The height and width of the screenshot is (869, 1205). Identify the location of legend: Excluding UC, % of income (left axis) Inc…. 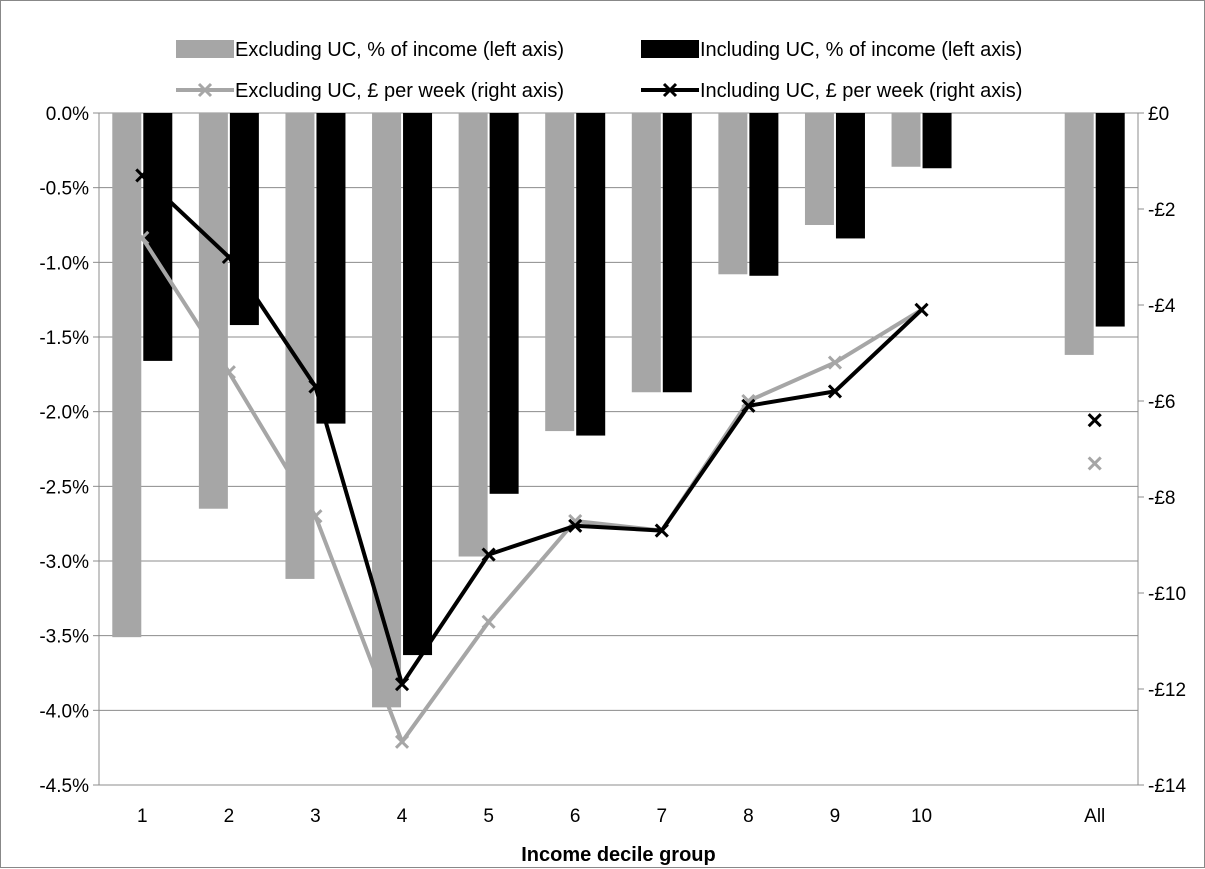
(599, 70).